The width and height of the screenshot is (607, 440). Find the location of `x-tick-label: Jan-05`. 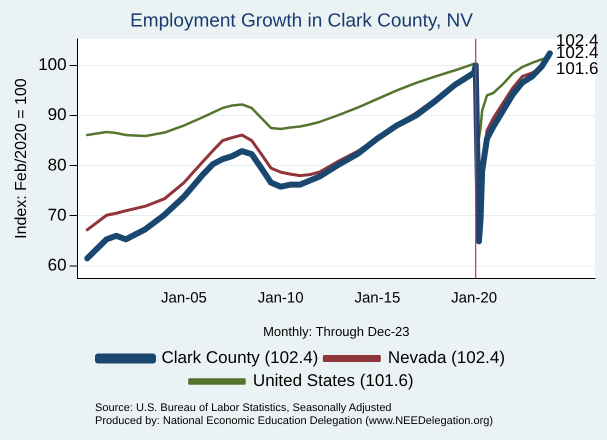

x-tick-label: Jan-05 is located at coordinates (184, 298).